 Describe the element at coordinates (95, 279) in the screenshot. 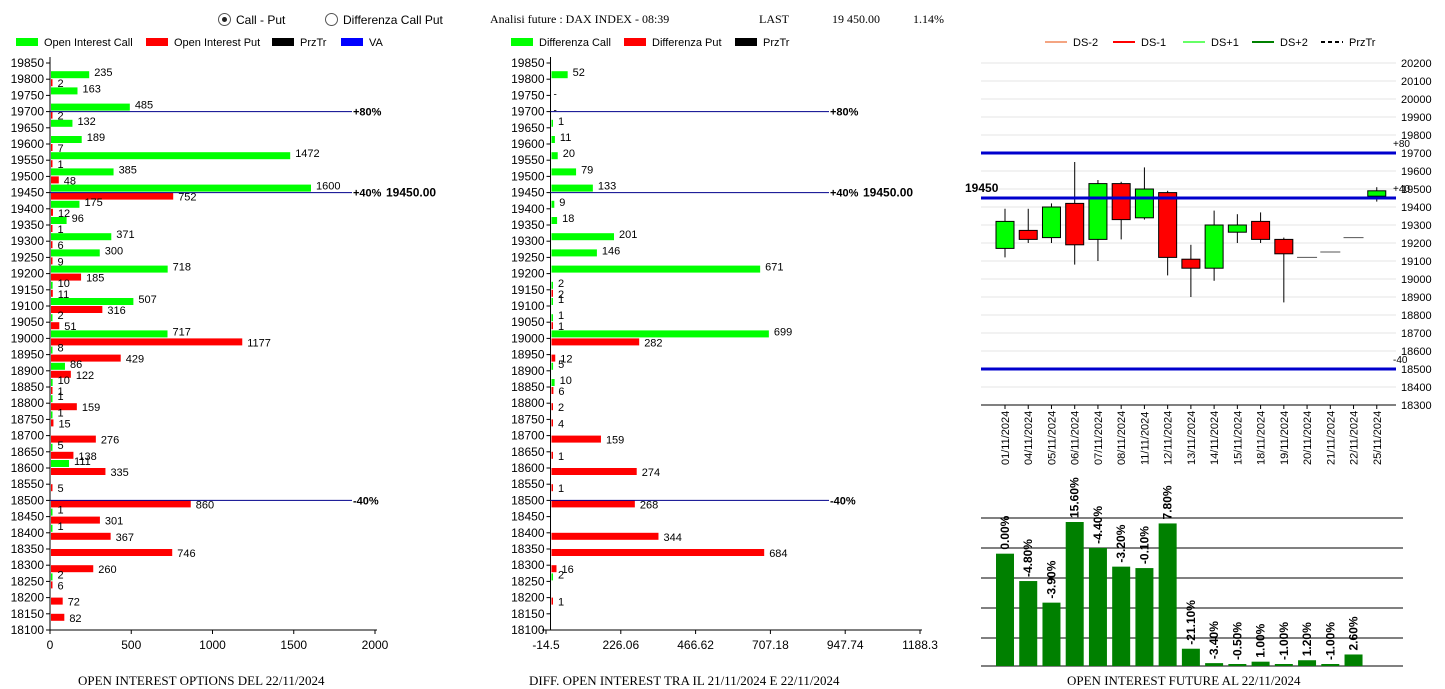

I see `put-value-label: 185` at that location.